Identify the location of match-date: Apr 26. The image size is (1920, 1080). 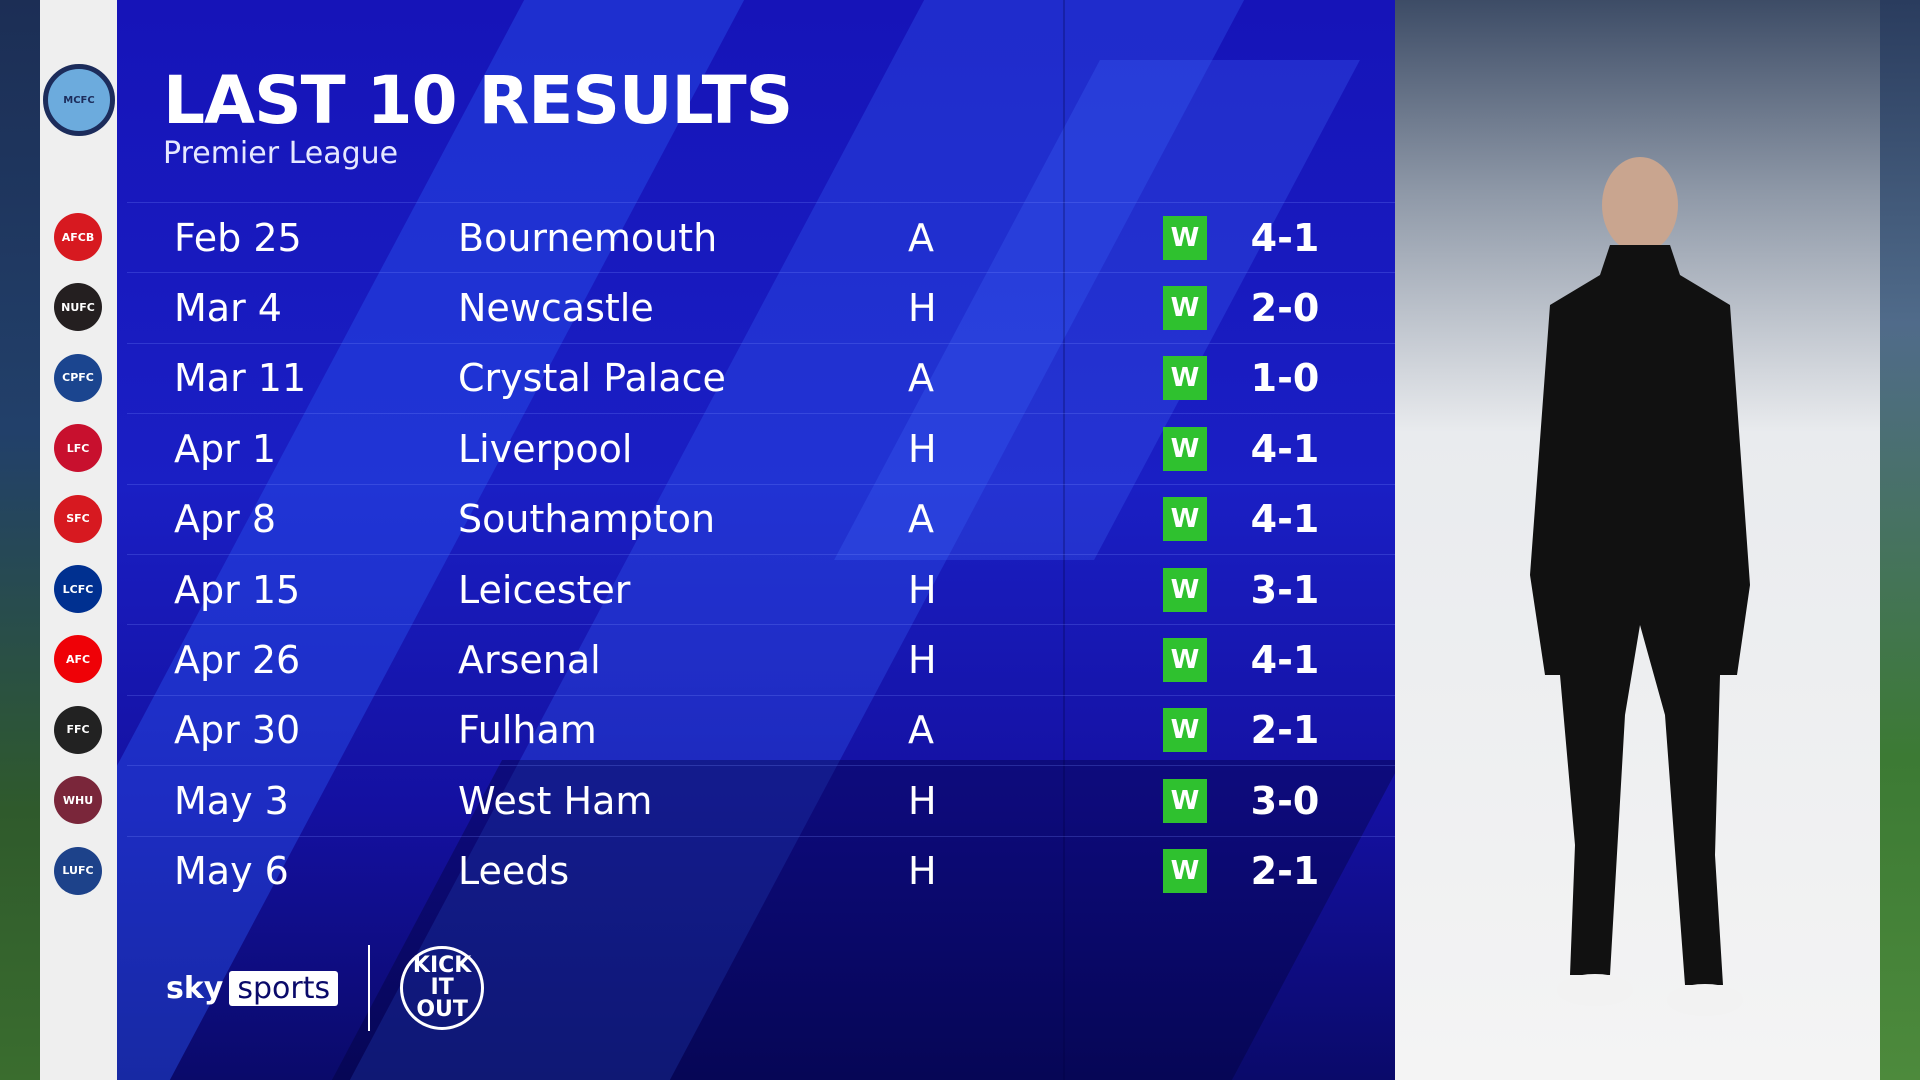
(237, 660).